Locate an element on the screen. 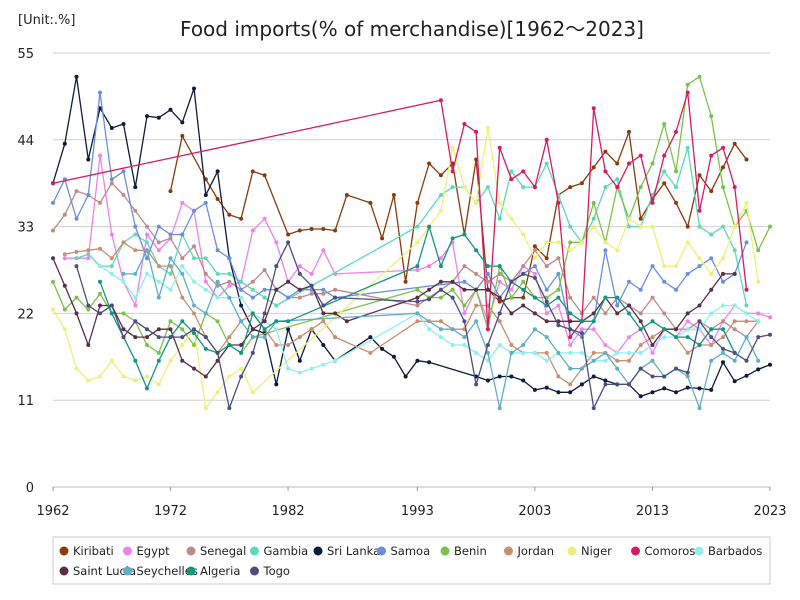  legend-label: Saint Lucia is located at coordinates (104, 571).